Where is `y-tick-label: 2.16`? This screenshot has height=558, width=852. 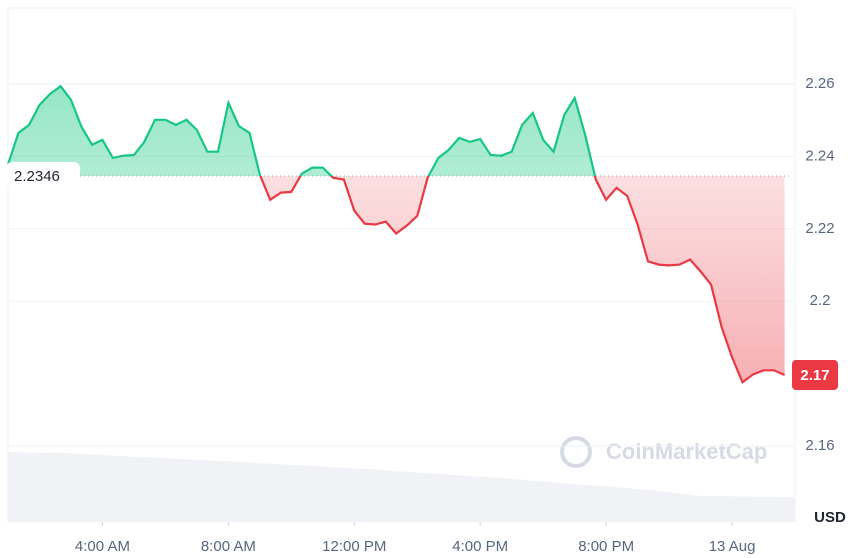 y-tick-label: 2.16 is located at coordinates (819, 445).